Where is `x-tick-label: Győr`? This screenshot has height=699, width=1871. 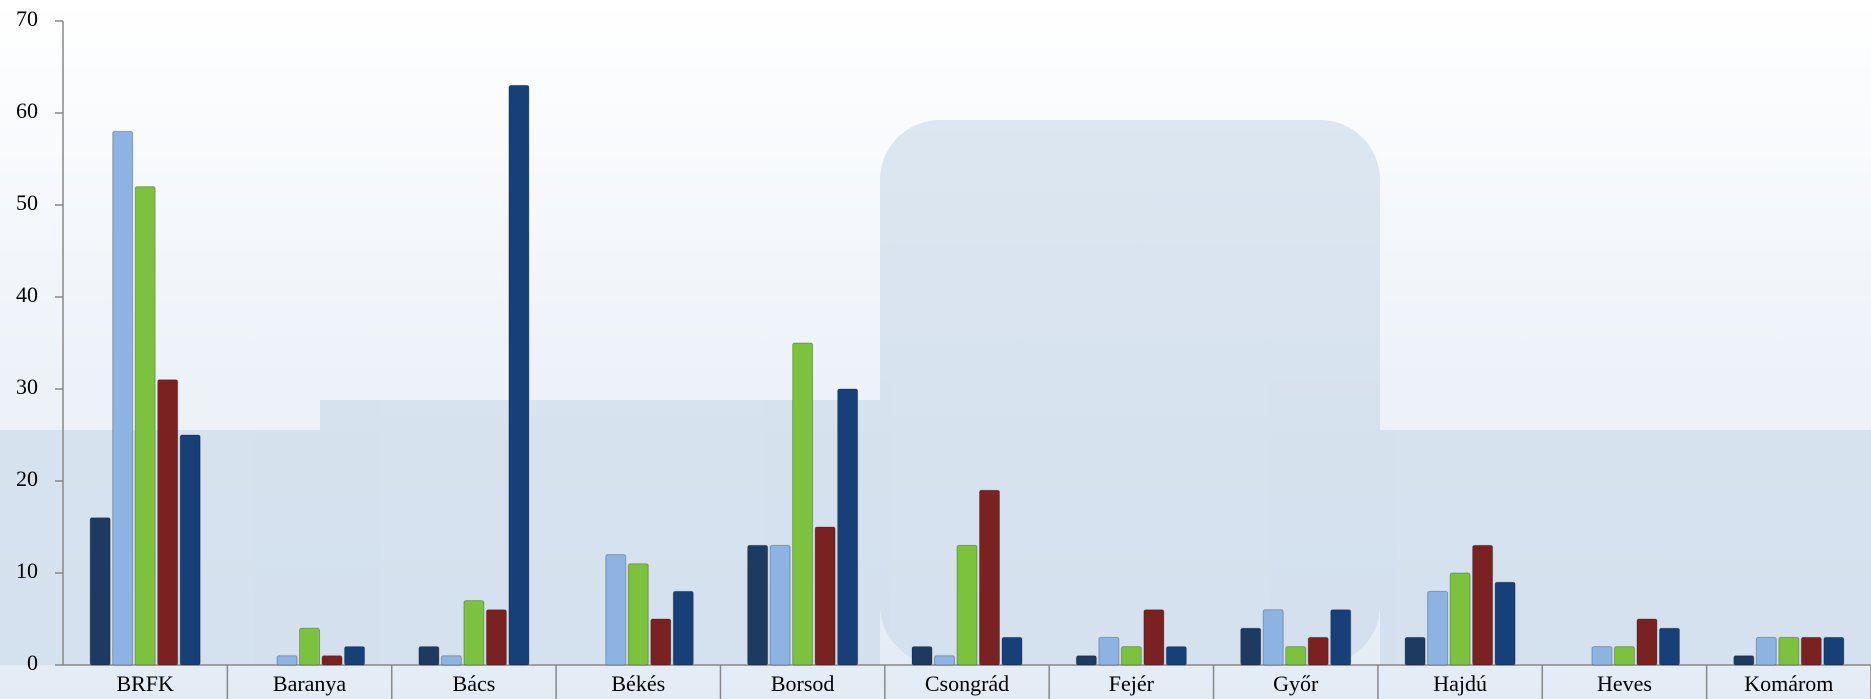 x-tick-label: Győr is located at coordinates (1296, 683).